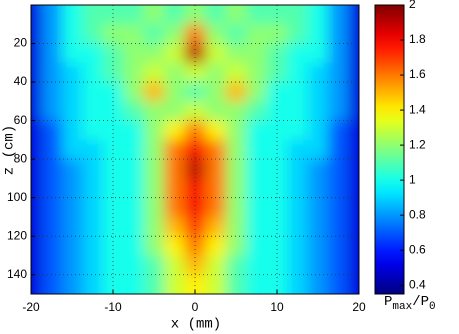 The height and width of the screenshot is (334, 459). I want to click on colorbar, so click(389, 149).